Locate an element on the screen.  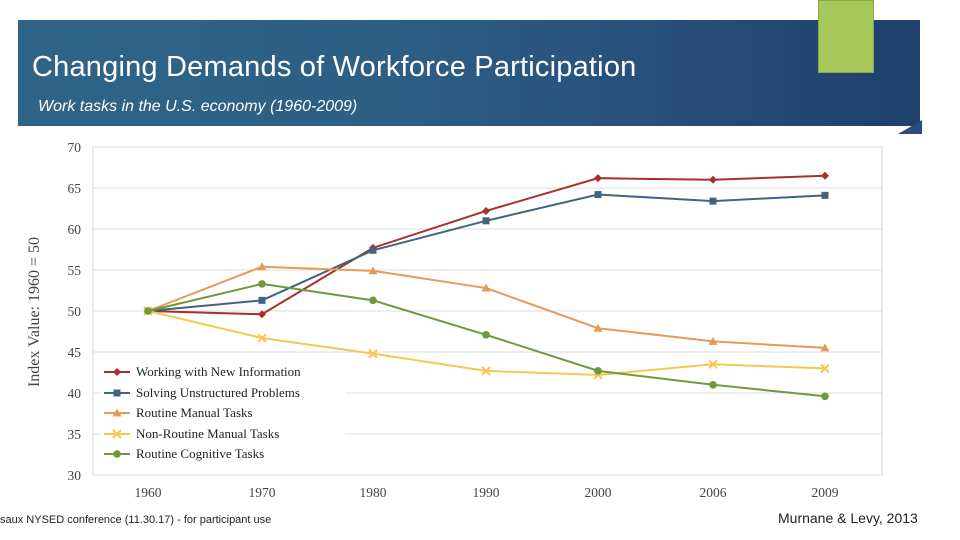
y-axis-title: Index Value: 1960 = 50 is located at coordinates (34, 312).